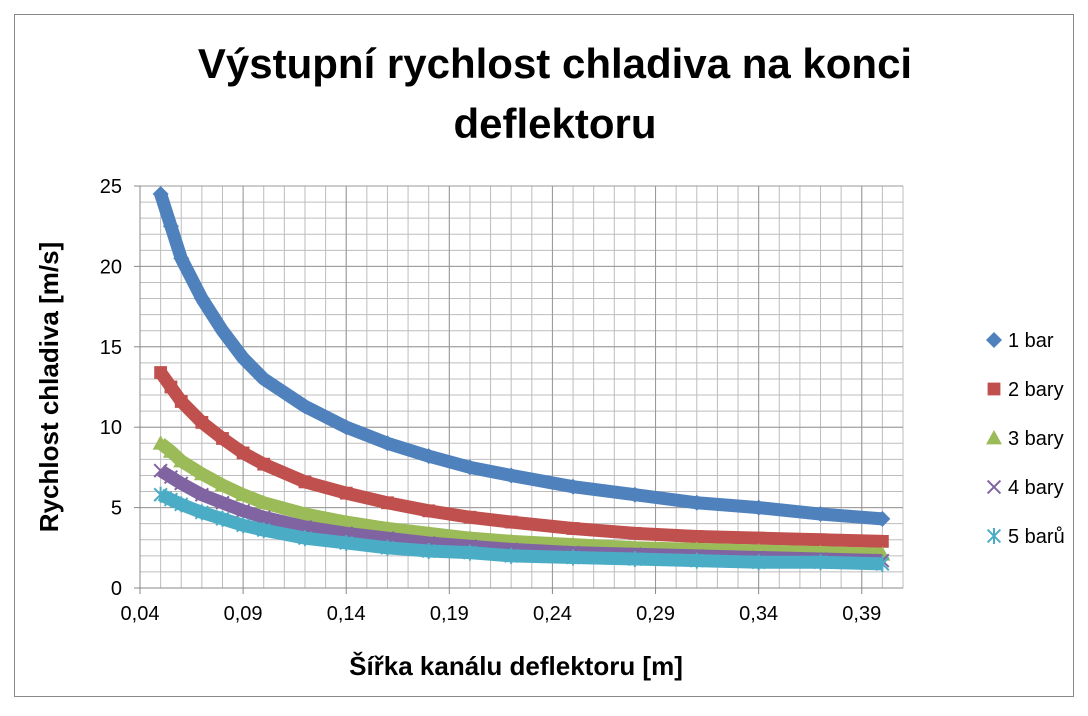 This screenshot has width=1088, height=716. What do you see at coordinates (111, 267) in the screenshot?
I see `y-tick-label: 20` at bounding box center [111, 267].